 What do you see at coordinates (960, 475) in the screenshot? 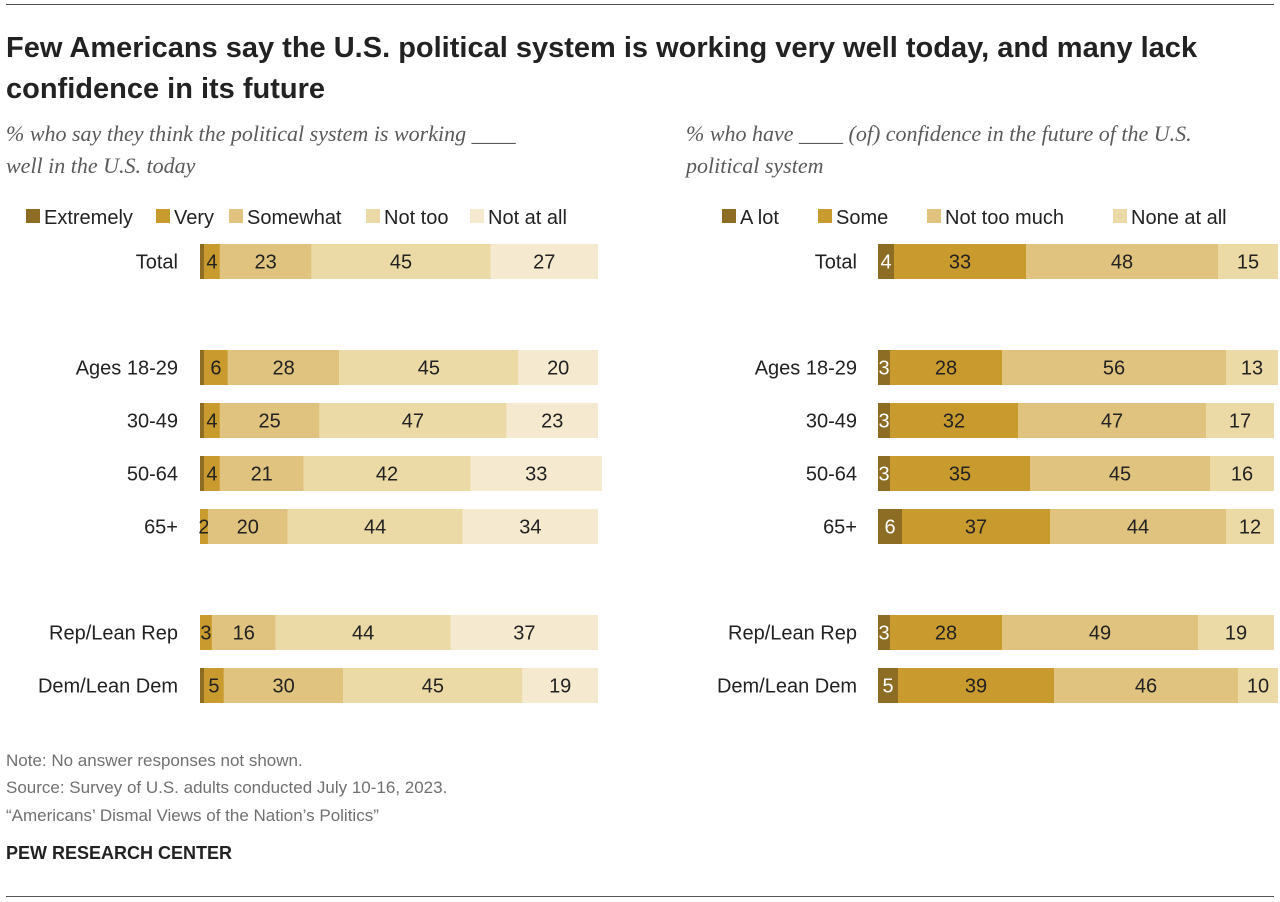
I see `right-data-label: 35` at bounding box center [960, 475].